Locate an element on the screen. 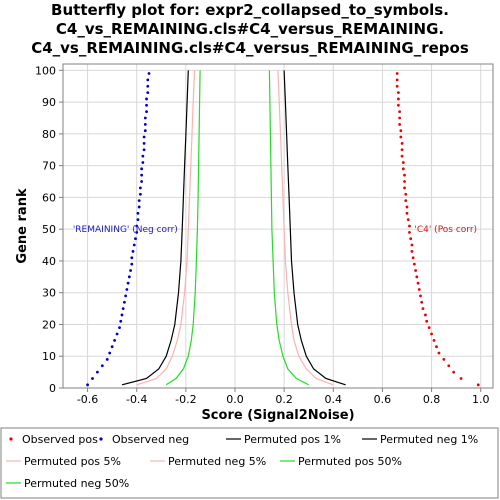 The height and width of the screenshot is (500, 500). y-tick-label: 60 is located at coordinates (49, 197).